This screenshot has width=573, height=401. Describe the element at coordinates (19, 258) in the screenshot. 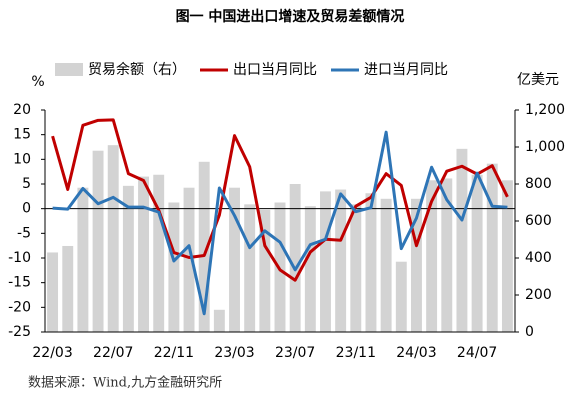

I see `y-tick-label: -10` at that location.